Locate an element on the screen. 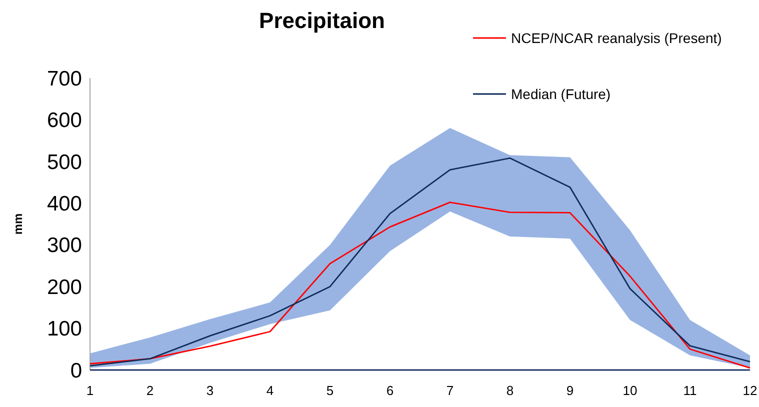 Image resolution: width=759 pixels, height=407 pixels. y-axis-title: mm is located at coordinates (18, 224).